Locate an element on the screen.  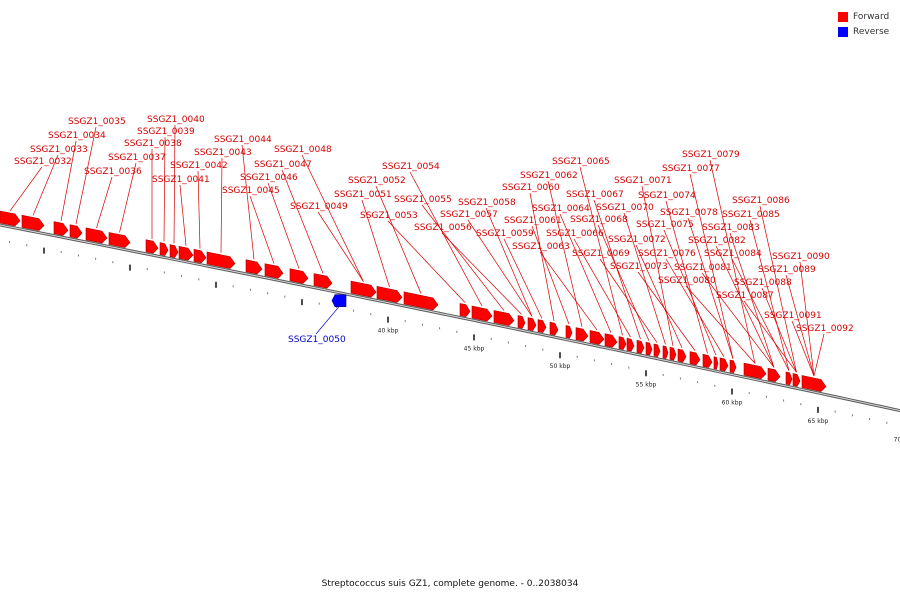
gene-label: SSGZ1_0063 is located at coordinates (541, 247).